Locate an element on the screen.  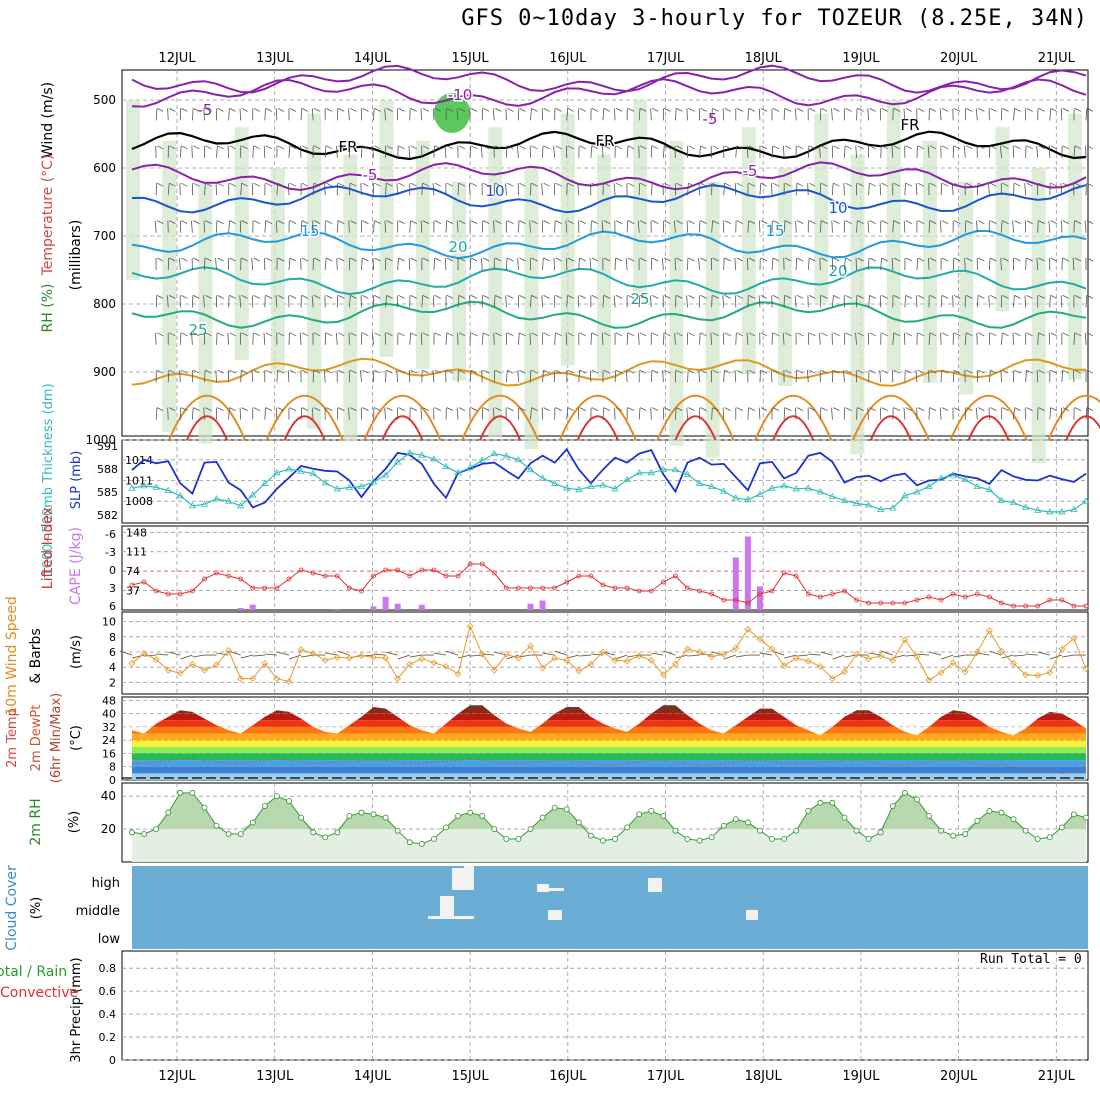
rh-shade-cell is located at coordinates (676, 293).